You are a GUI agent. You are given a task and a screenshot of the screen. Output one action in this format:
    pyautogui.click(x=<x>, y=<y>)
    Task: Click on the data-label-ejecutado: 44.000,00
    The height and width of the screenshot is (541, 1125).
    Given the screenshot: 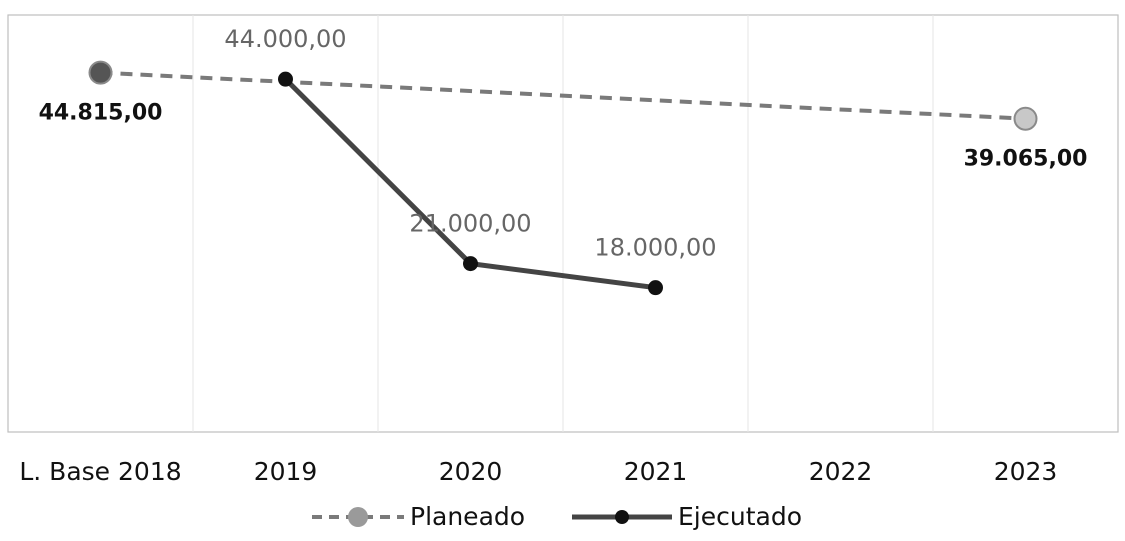 What is the action you would take?
    pyautogui.click(x=285, y=39)
    